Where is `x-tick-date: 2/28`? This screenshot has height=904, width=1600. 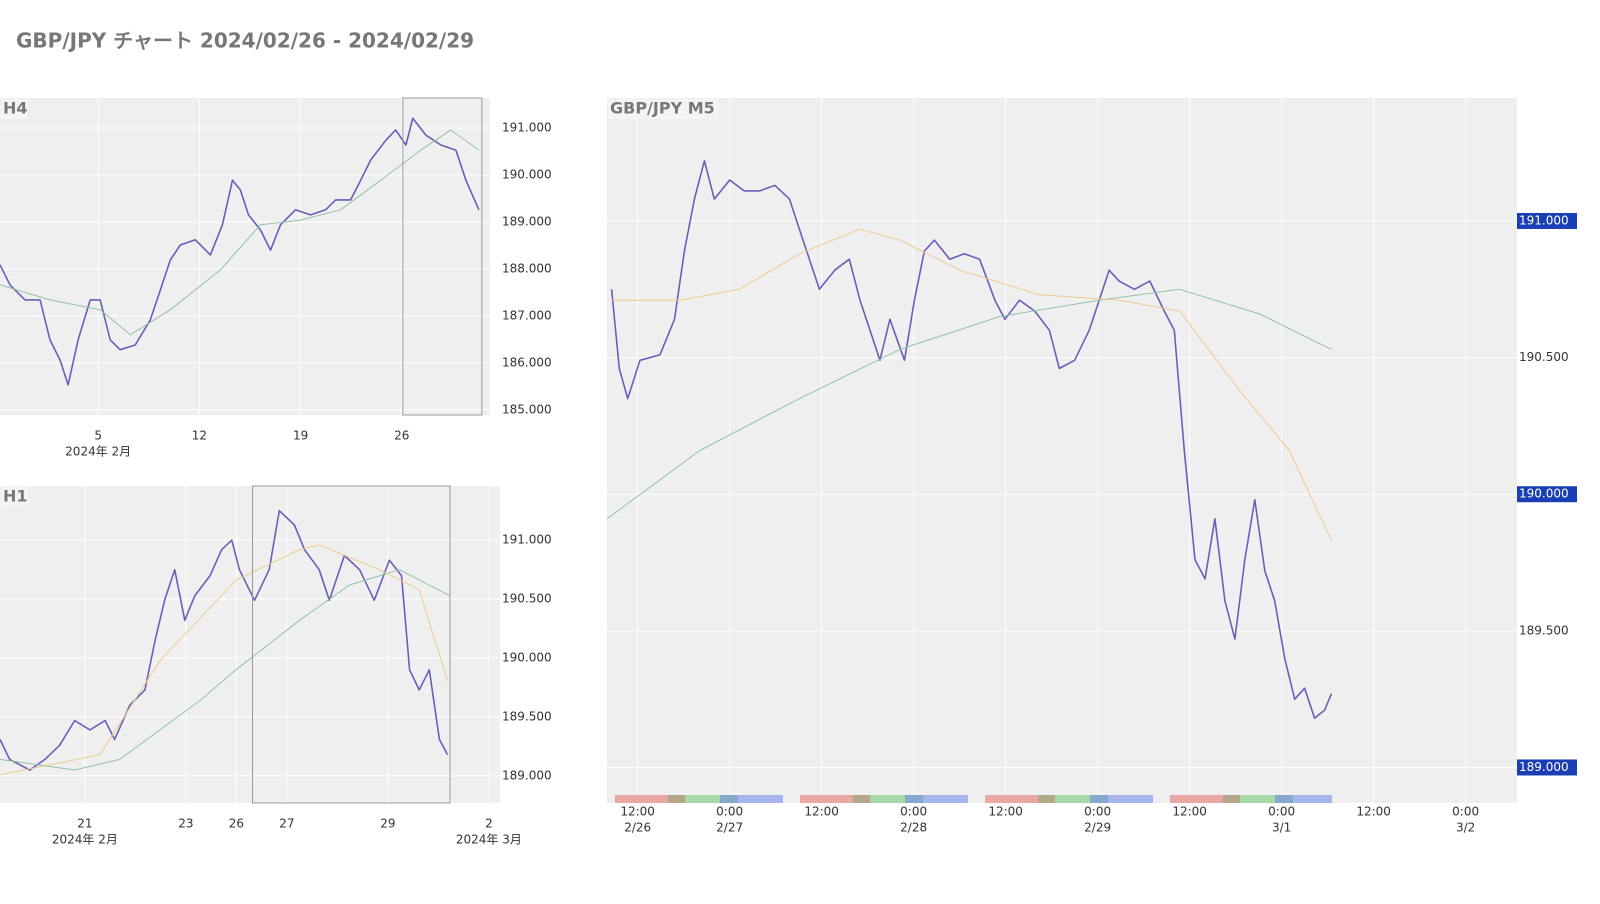
x-tick-date: 2/28 is located at coordinates (913, 828).